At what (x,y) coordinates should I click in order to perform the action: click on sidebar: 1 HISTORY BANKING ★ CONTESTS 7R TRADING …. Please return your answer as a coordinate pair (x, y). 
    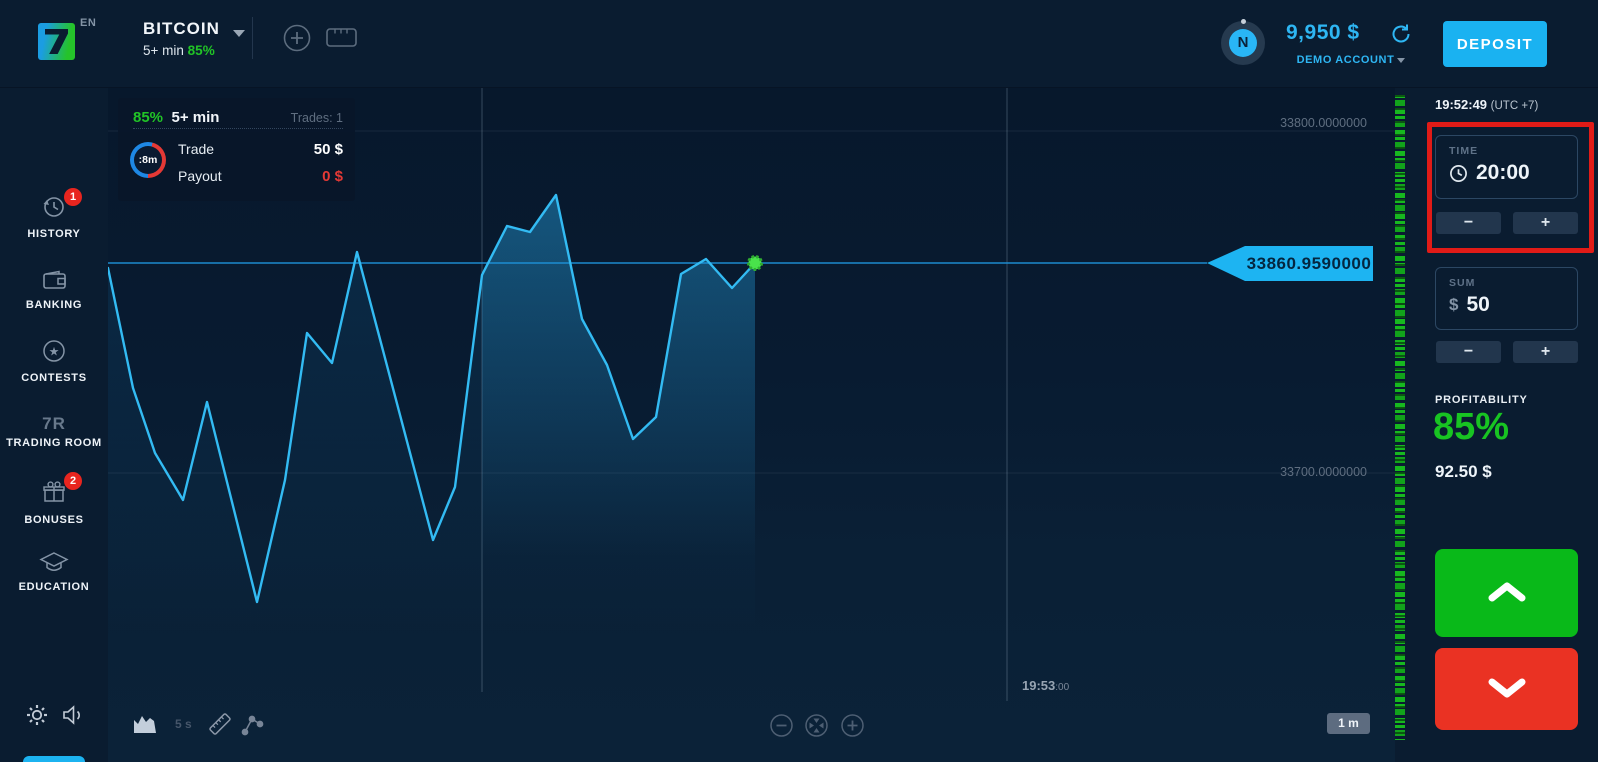
    Looking at the image, I should click on (54, 425).